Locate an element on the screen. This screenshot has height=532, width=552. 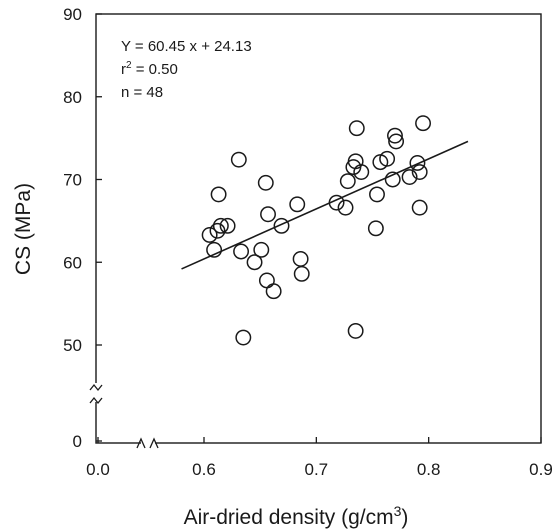
x-tick-label: 0.7 is located at coordinates (317, 469).